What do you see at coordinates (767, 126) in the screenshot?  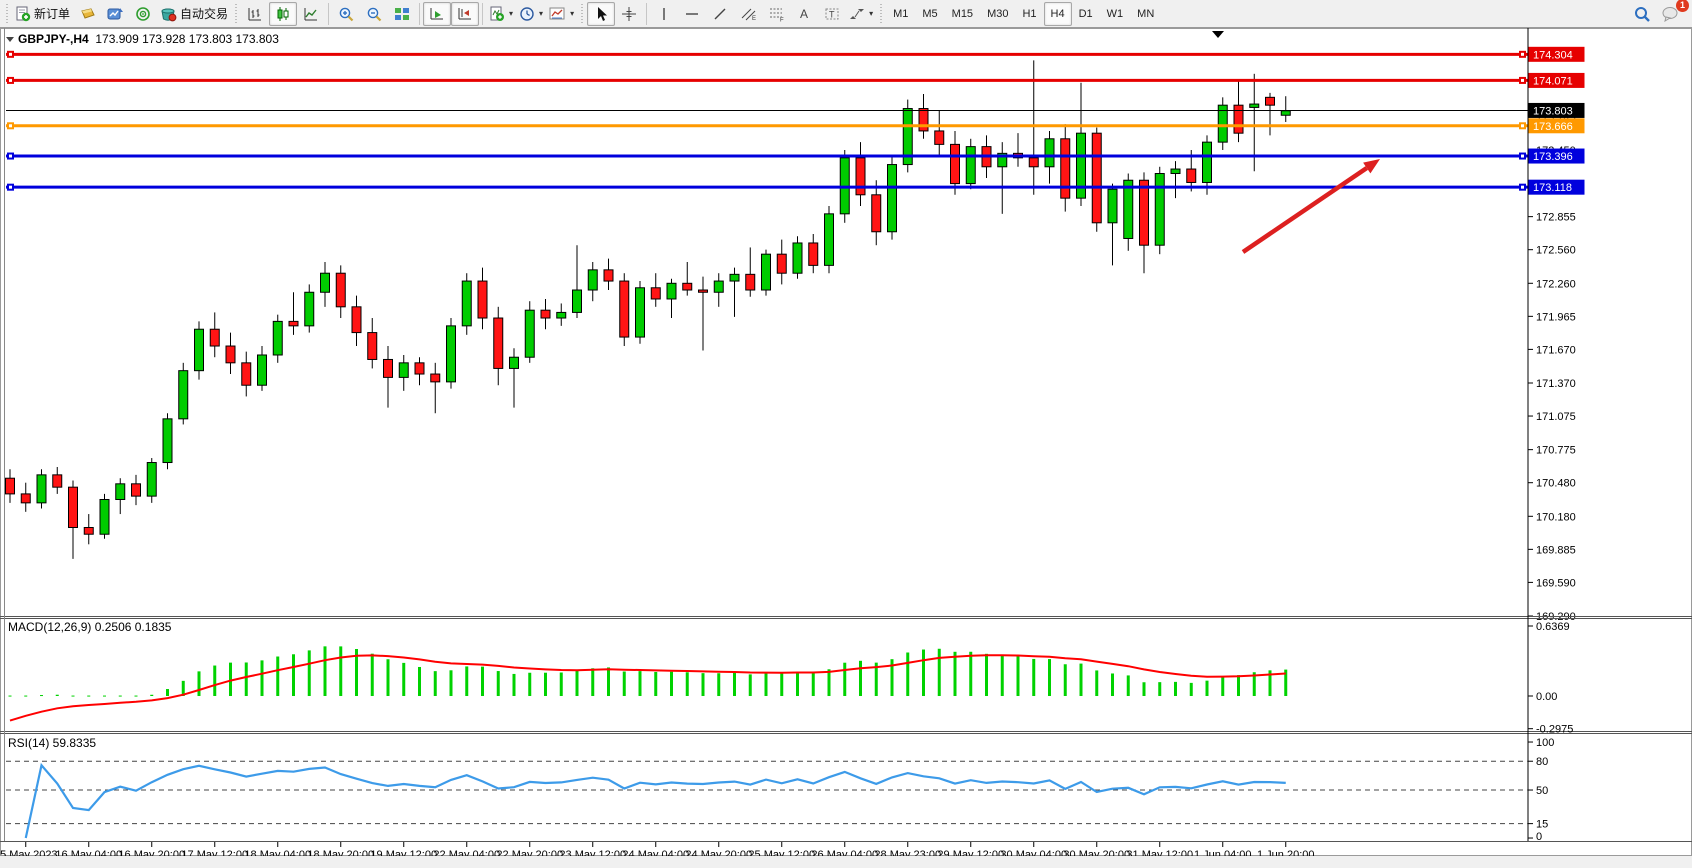 I see `price-level-line-173.666` at bounding box center [767, 126].